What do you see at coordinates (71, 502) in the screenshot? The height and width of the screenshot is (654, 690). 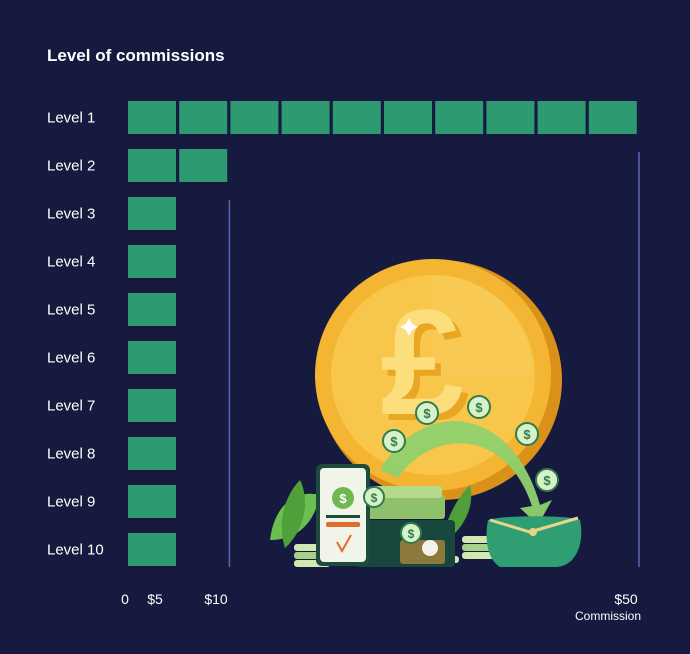 I see `category-label: Level 9` at bounding box center [71, 502].